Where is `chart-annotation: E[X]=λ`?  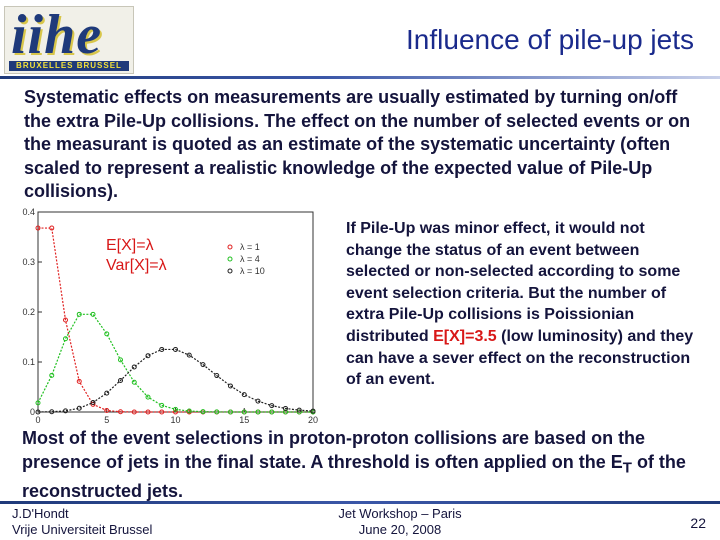 chart-annotation: E[X]=λ is located at coordinates (130, 245).